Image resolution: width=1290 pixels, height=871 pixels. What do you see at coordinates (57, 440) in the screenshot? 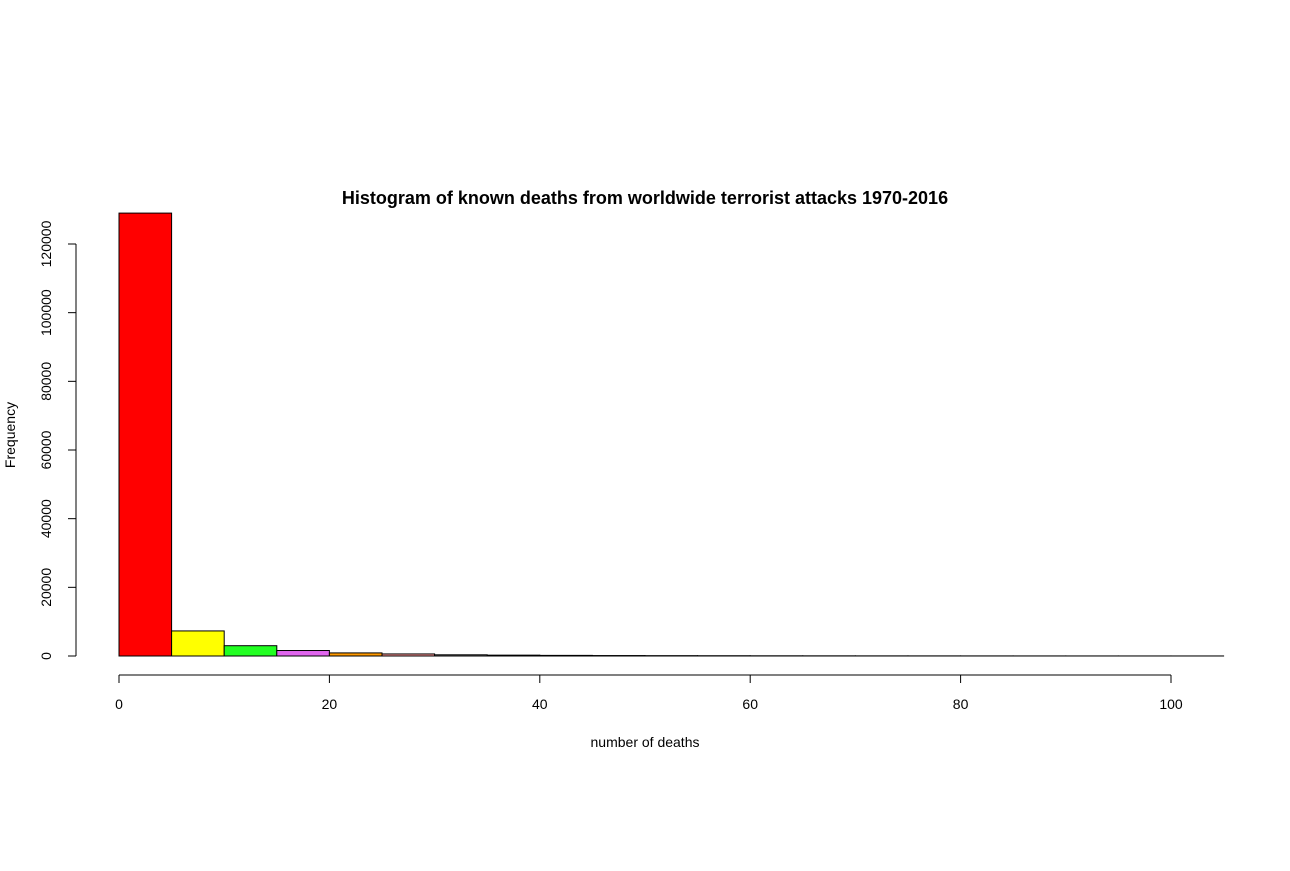
I see `y-axis: 0 20000 40000 60000 80000 100000 120000` at bounding box center [57, 440].